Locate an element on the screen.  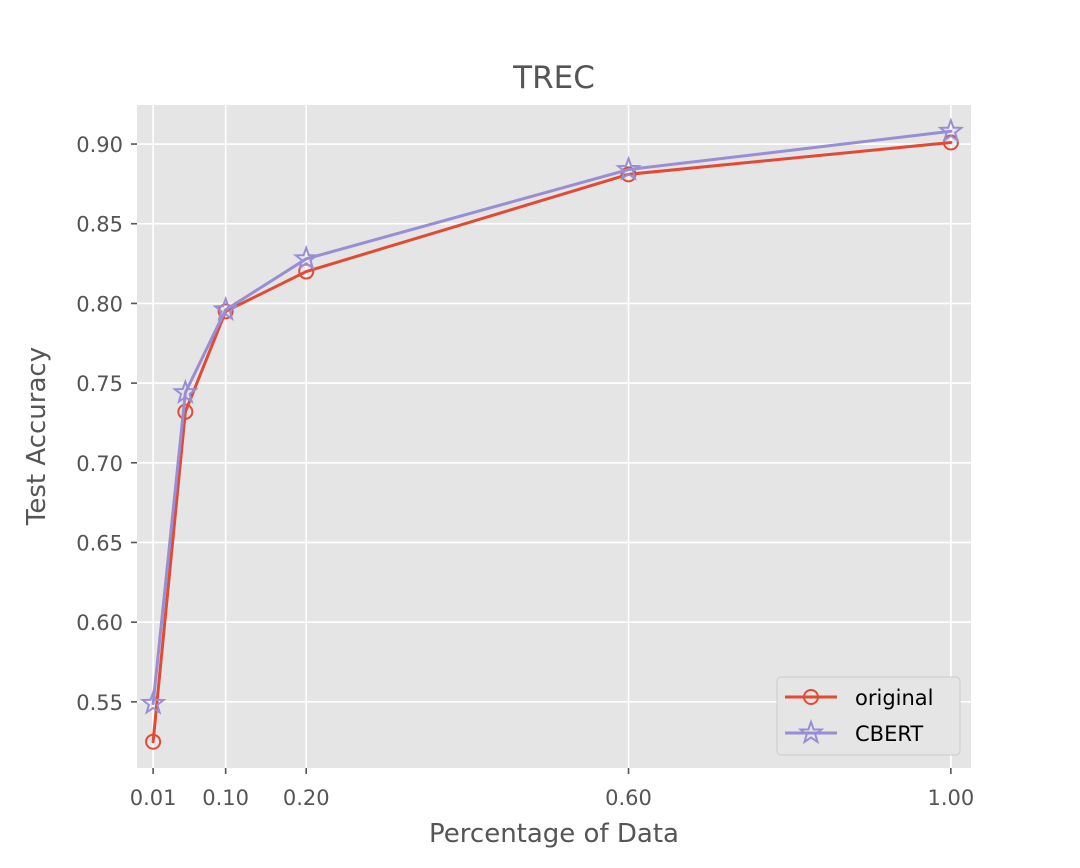
chart-title: TREC is located at coordinates (553, 78).